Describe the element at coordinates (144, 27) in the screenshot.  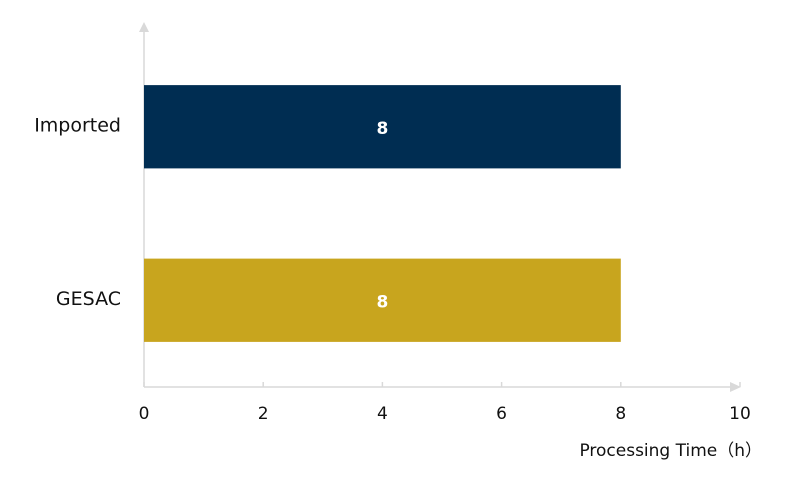
I see `y-axis-arrow` at that location.